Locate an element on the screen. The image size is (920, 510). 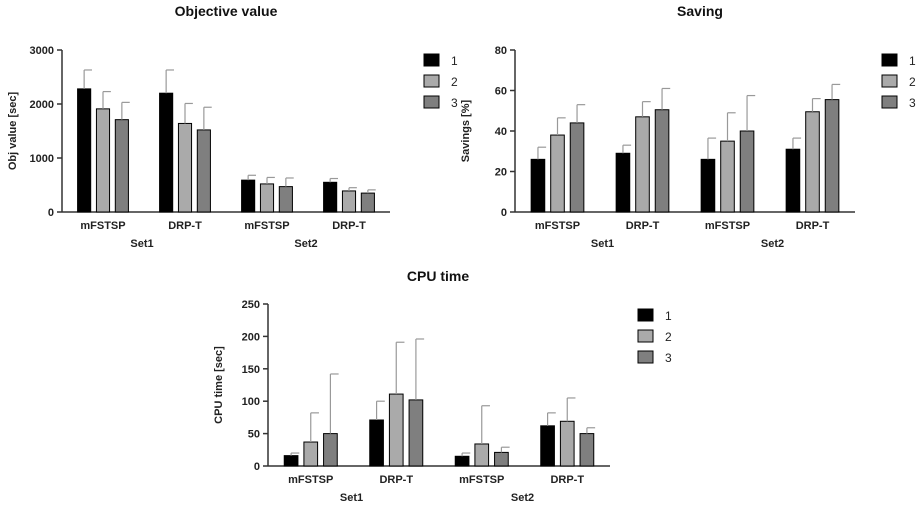
y-axis-label: Obj value [sec] is located at coordinates (13, 131).